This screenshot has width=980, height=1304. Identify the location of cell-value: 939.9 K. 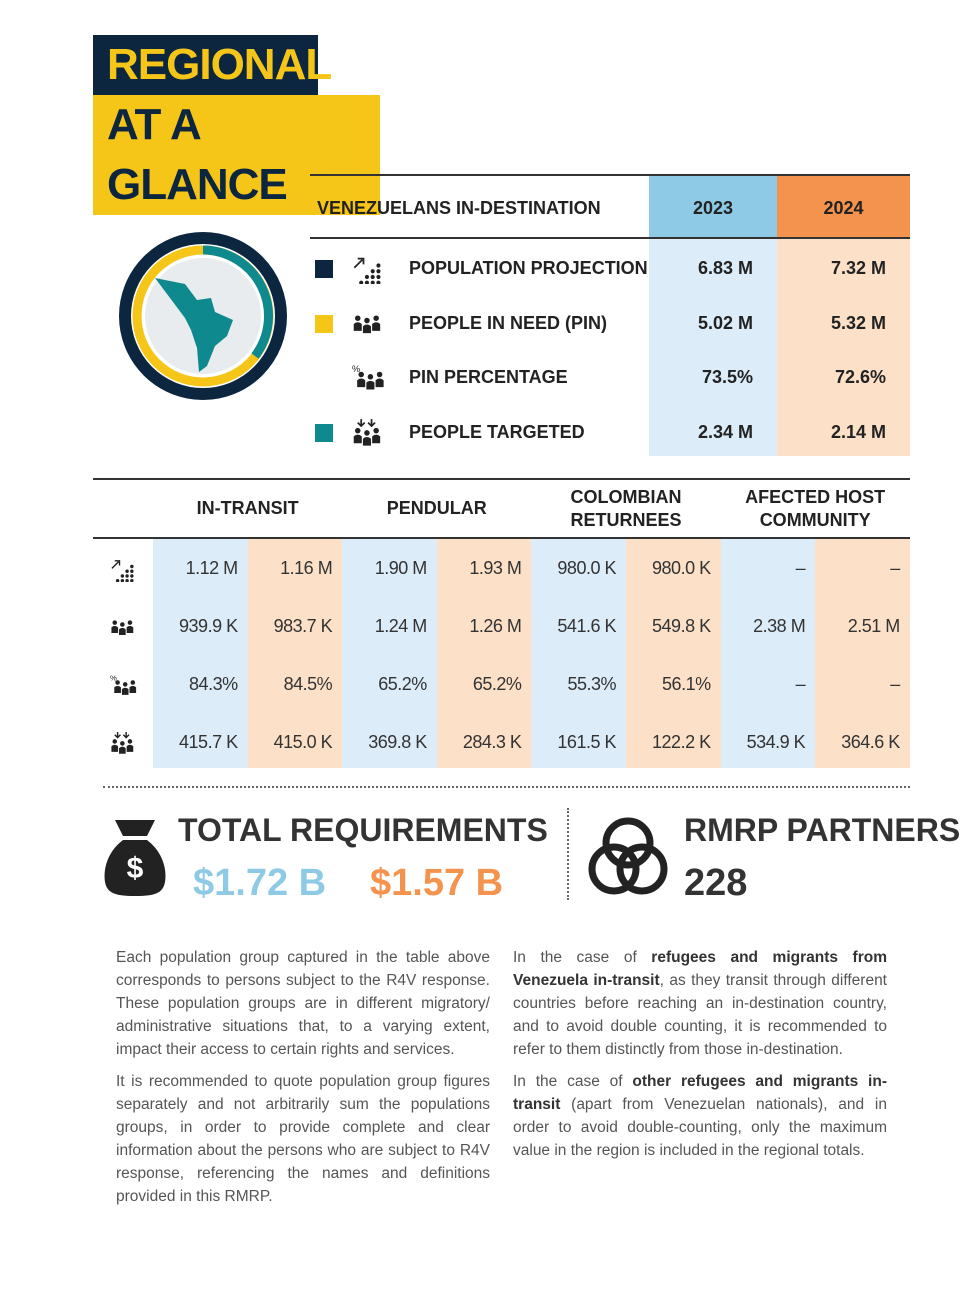
(208, 626).